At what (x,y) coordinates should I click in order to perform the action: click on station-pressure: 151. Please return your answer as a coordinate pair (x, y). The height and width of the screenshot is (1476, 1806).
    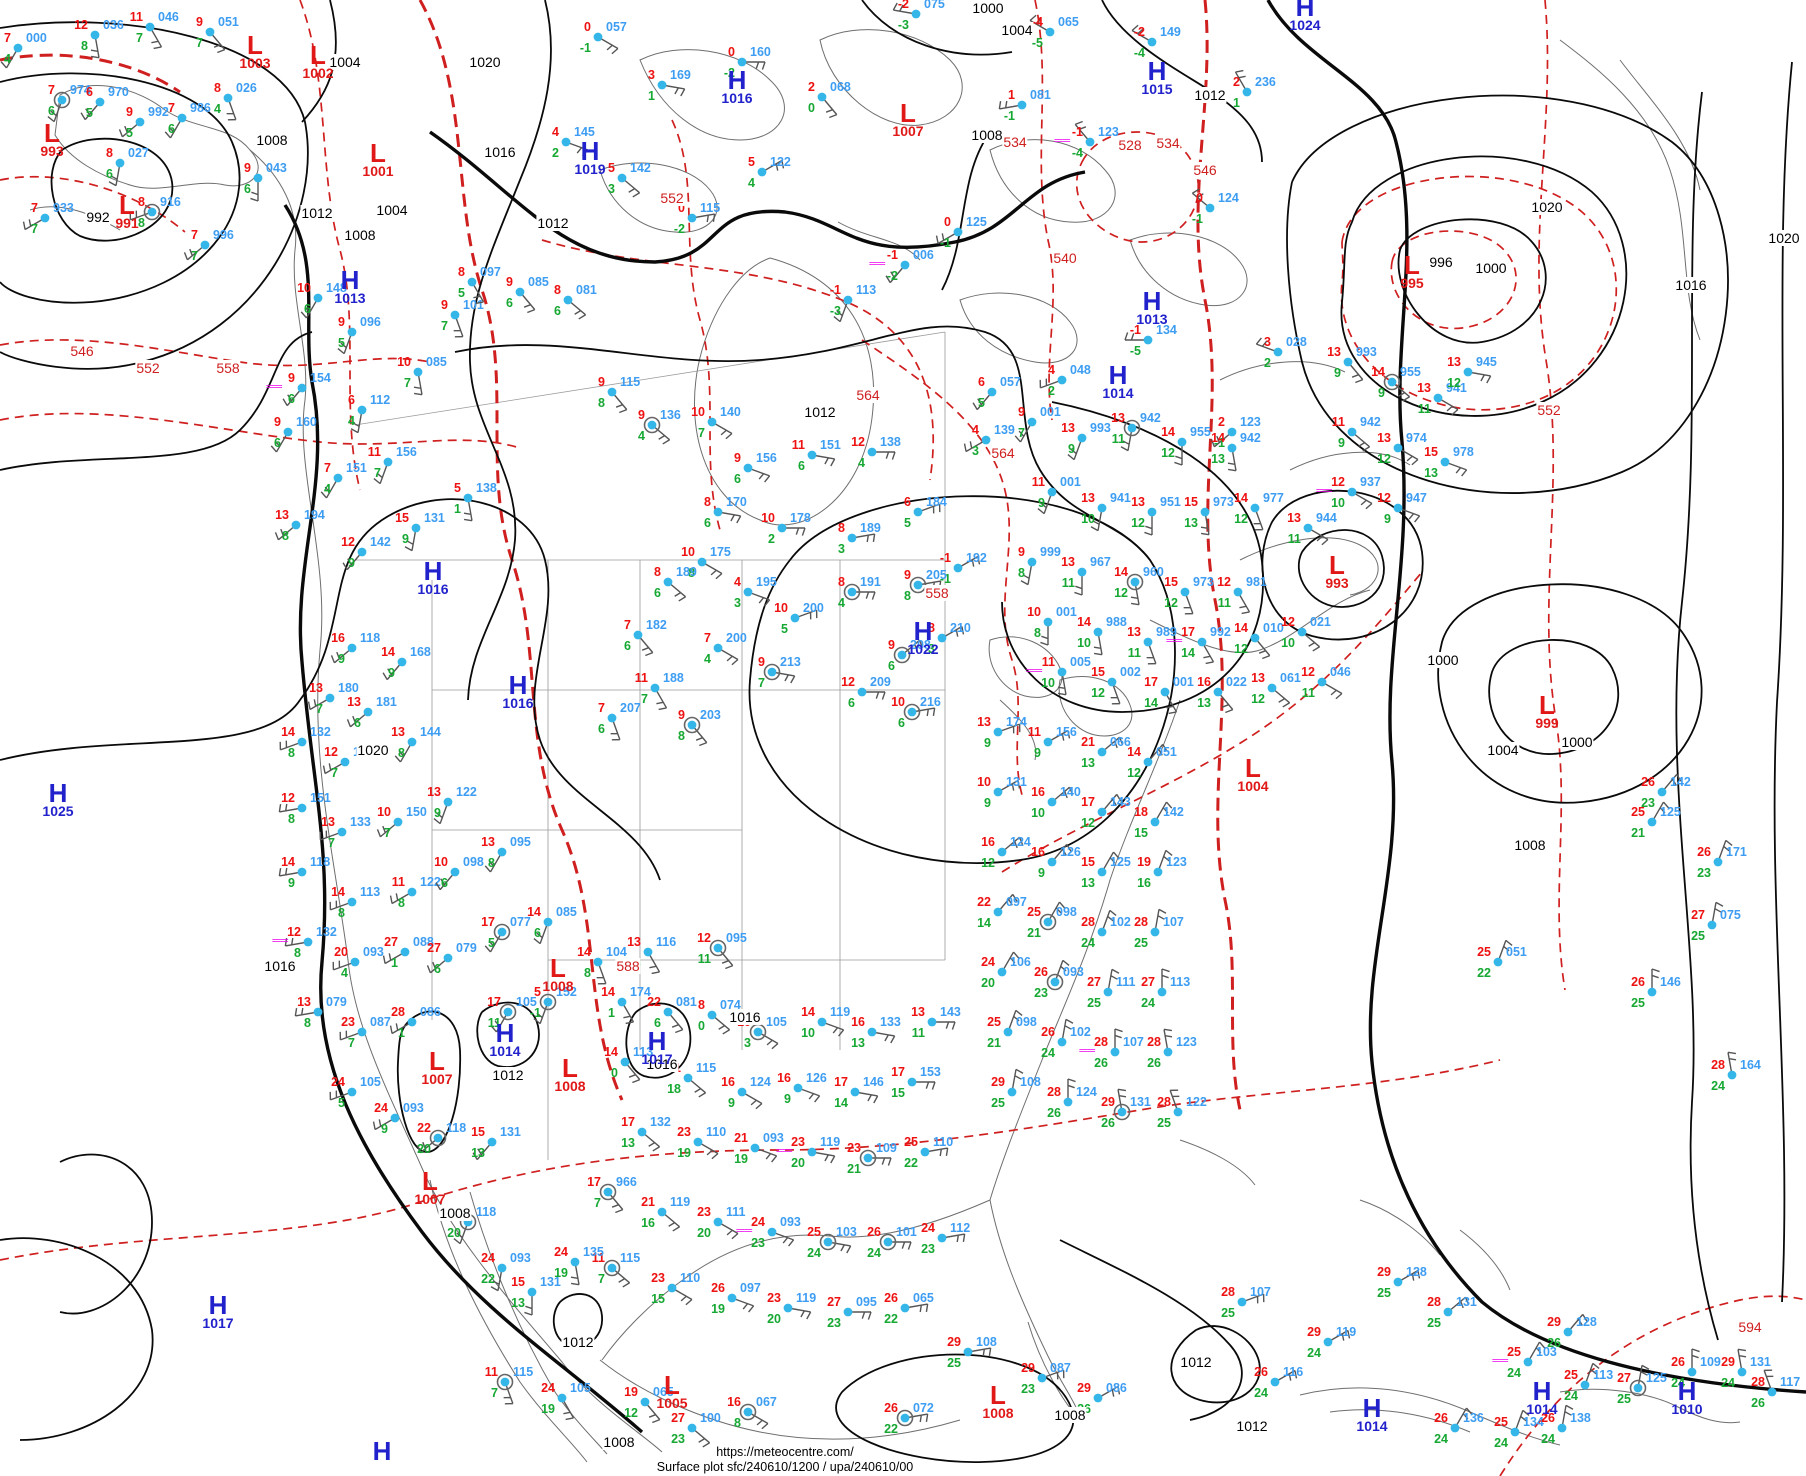
    Looking at the image, I should click on (830, 445).